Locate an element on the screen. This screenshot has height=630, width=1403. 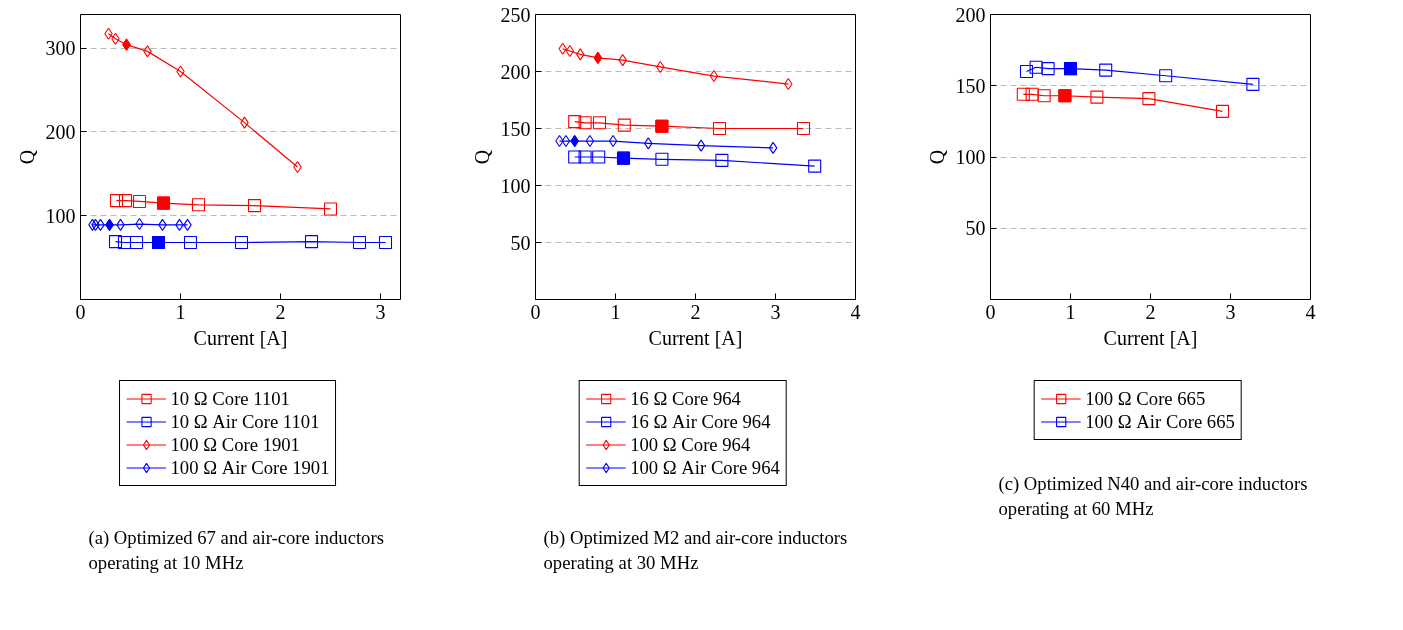
legend-label: 10 Ω Air Core 1101 is located at coordinates (245, 421).